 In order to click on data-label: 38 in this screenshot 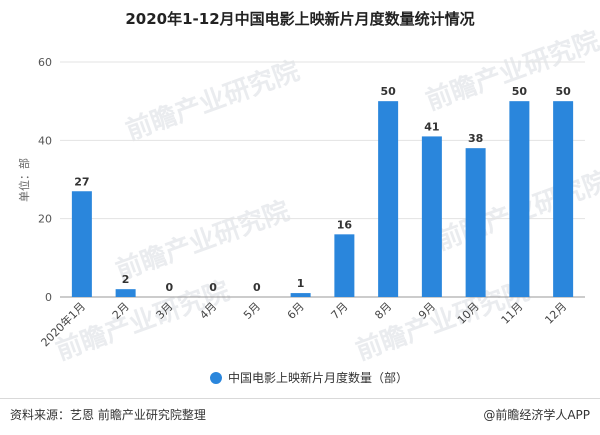, I will do `click(475, 138)`.